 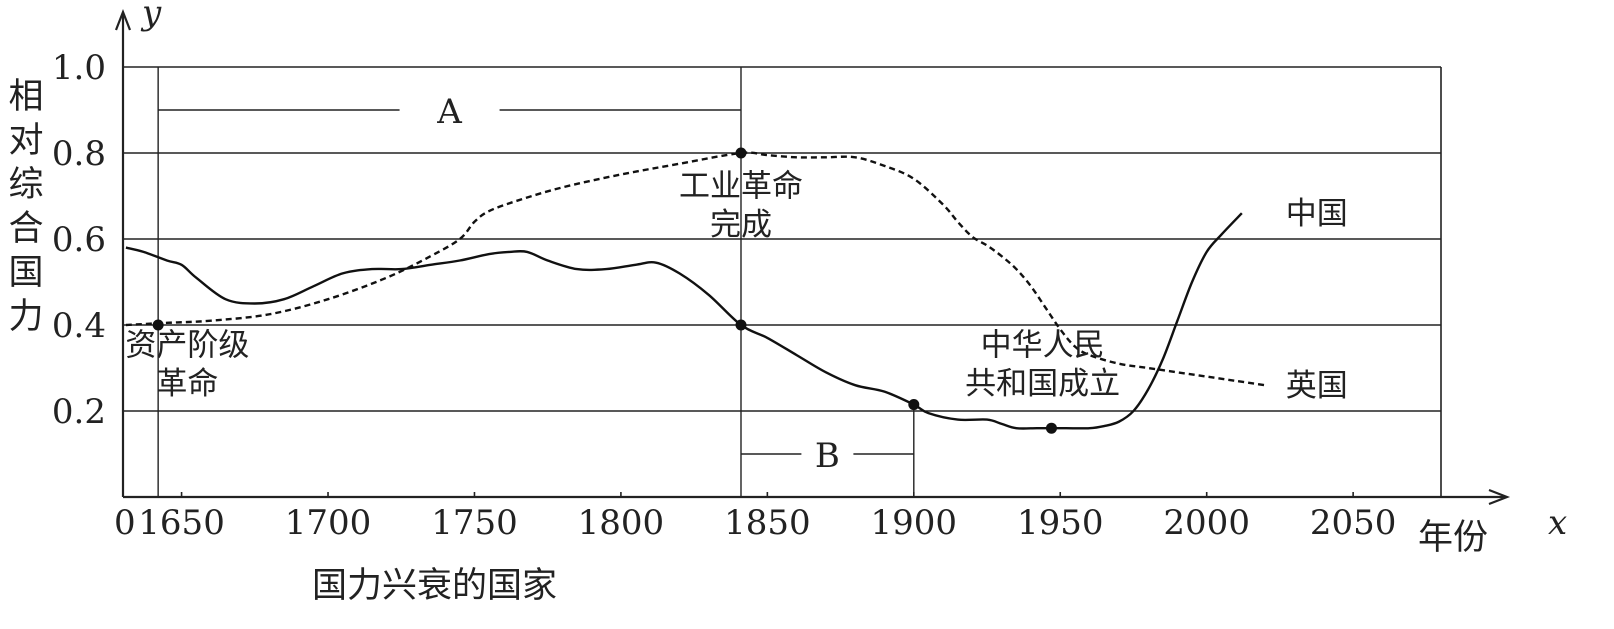 What do you see at coordinates (79, 326) in the screenshot?
I see `y-tick-label-1: 0.4` at bounding box center [79, 326].